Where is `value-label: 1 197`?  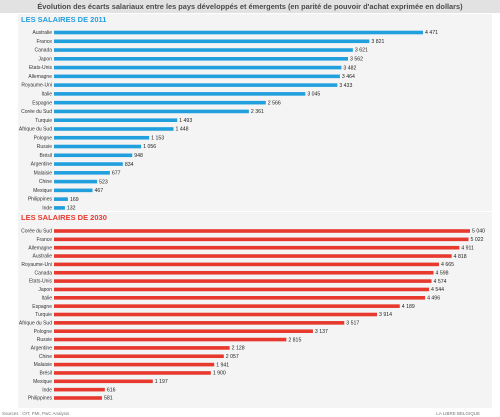 value-label: 1 197 is located at coordinates (161, 382).